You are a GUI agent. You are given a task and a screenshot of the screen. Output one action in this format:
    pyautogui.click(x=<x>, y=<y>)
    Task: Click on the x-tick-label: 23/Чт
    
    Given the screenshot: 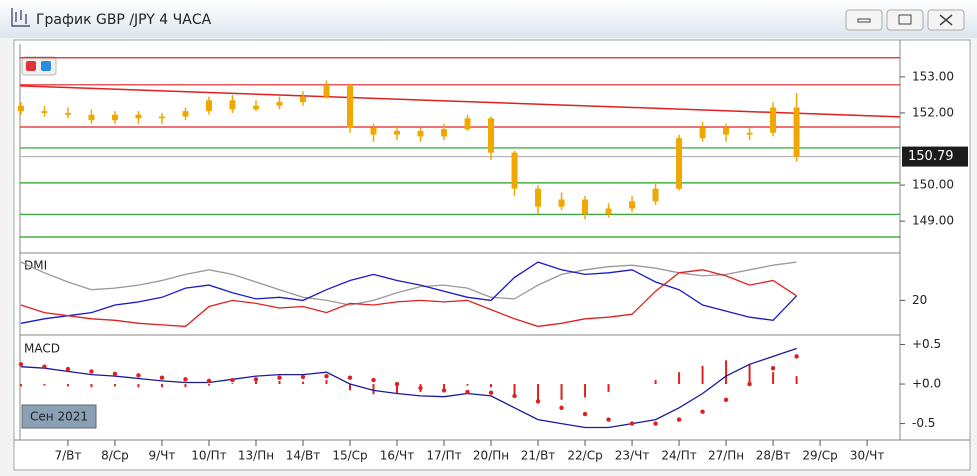 What is the action you would take?
    pyautogui.click(x=632, y=456)
    